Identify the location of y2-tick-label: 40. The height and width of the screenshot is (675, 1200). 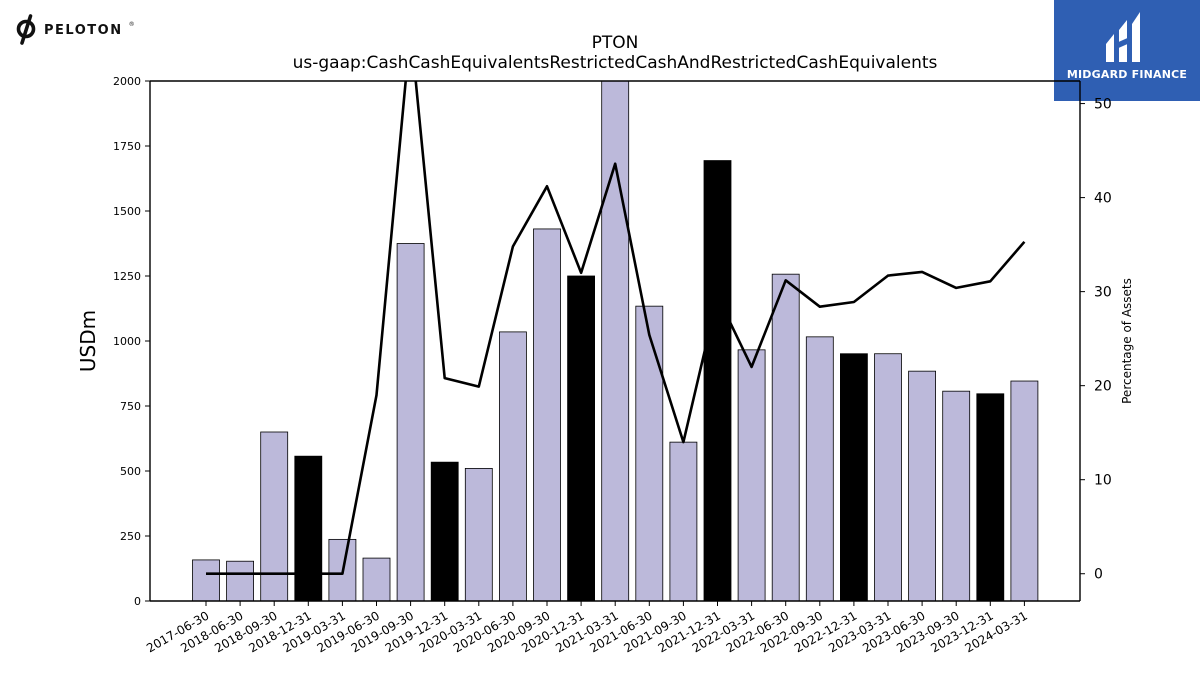
(1103, 199).